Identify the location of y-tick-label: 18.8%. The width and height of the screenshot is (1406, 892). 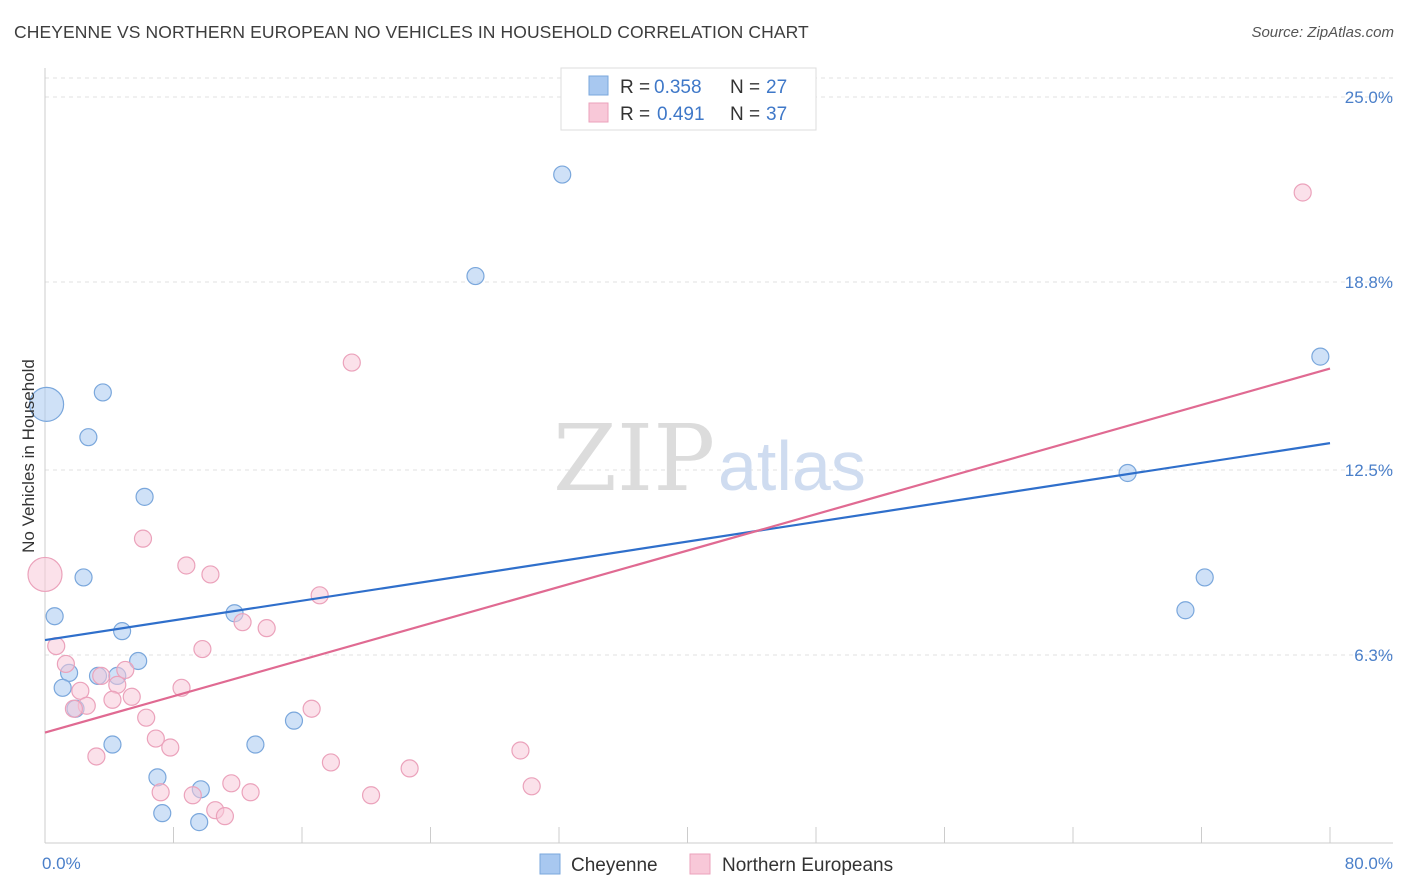
(1369, 282).